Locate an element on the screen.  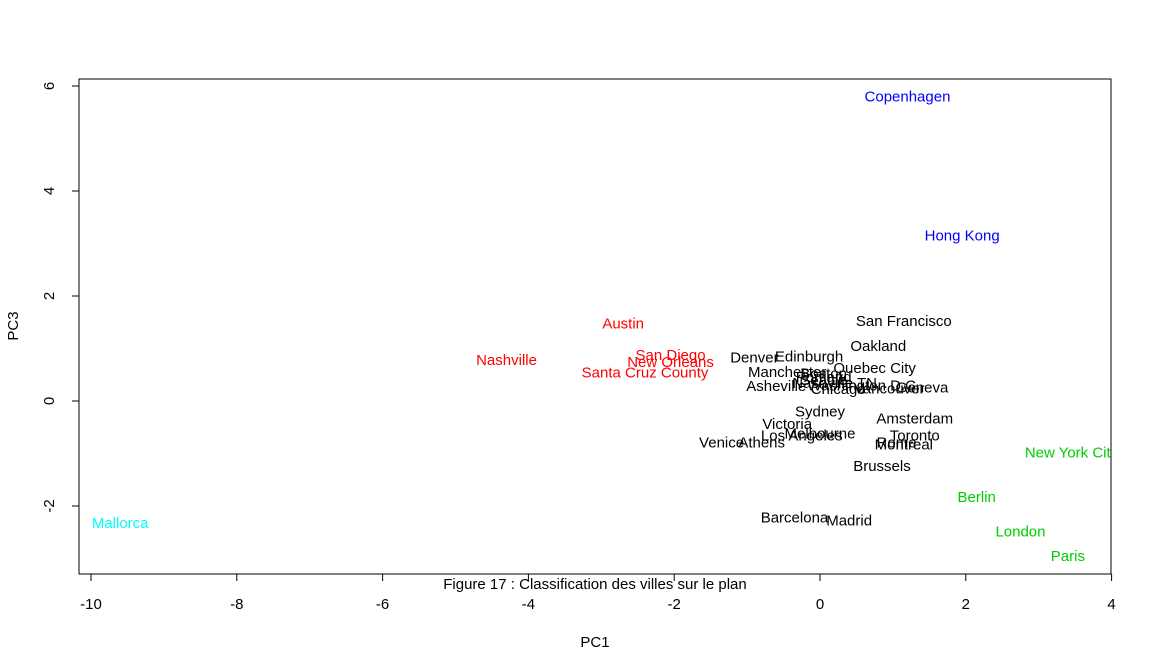
point-label: Montreal is located at coordinates (904, 445).